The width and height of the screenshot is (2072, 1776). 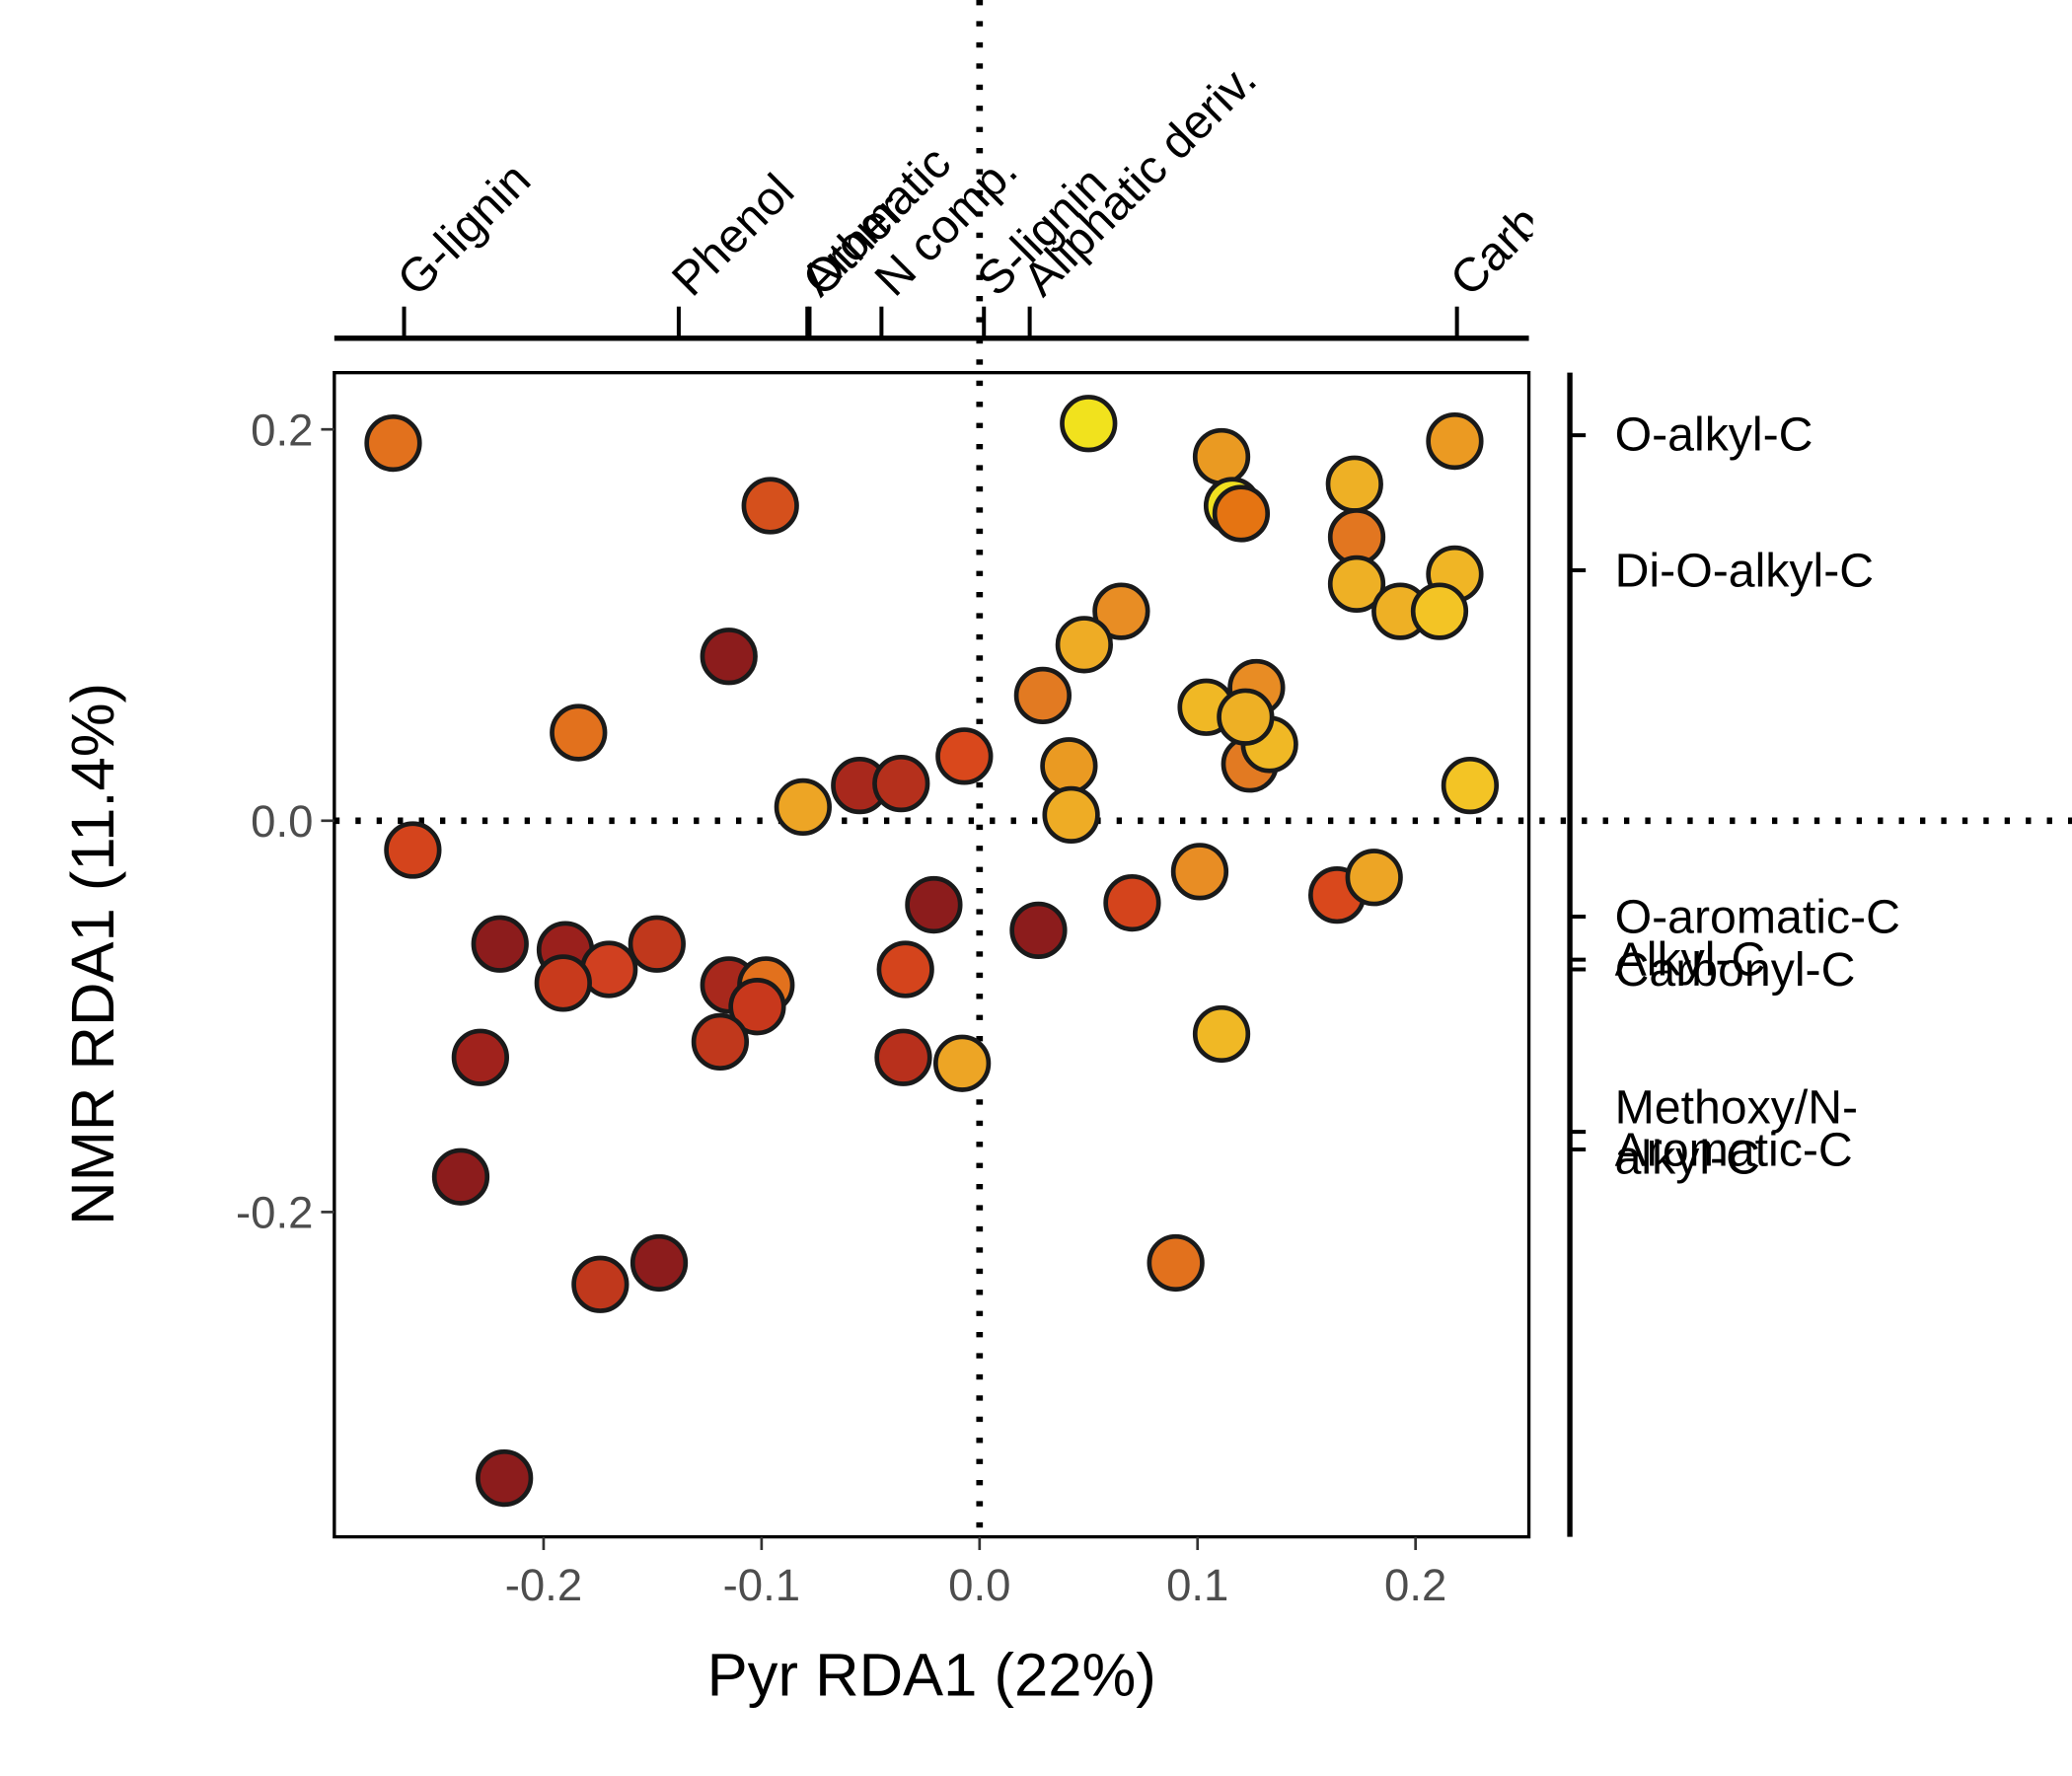 I want to click on right-tick-label: O-aromatic-C, so click(x=1757, y=916).